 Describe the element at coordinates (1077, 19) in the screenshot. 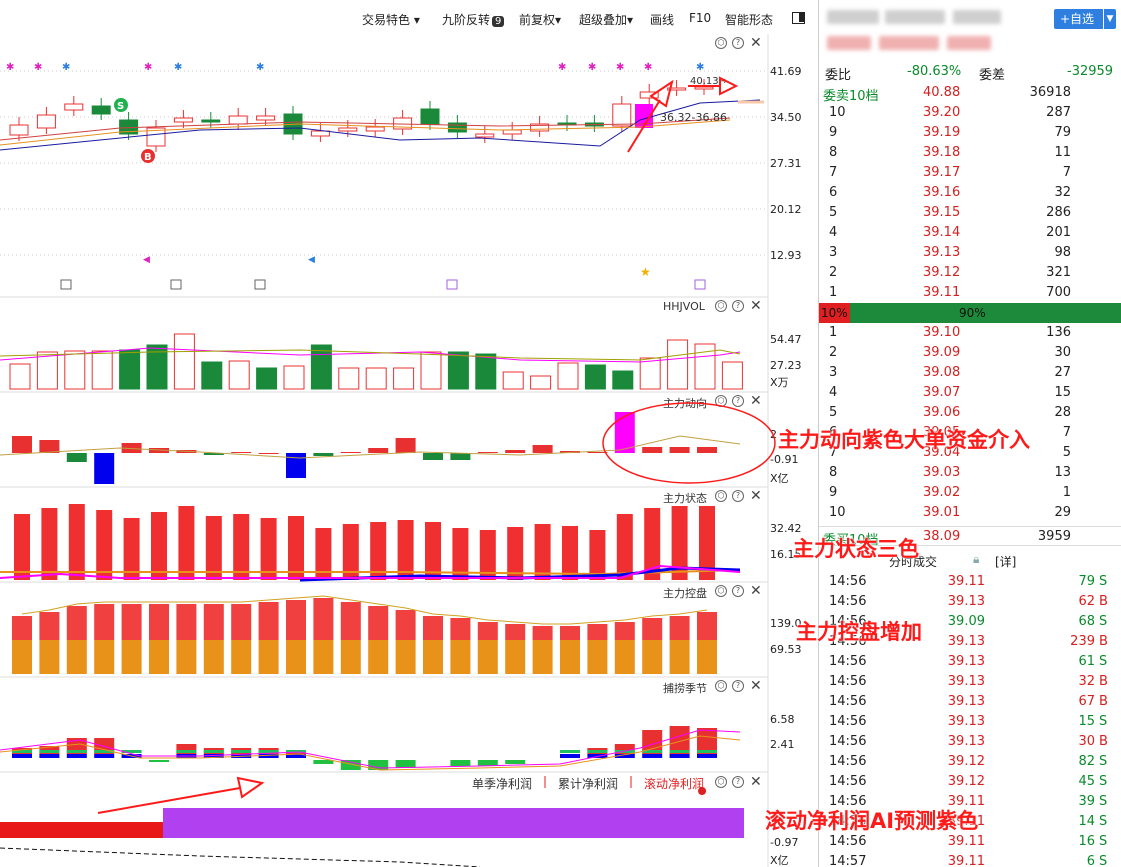

I see `add-watchlist-label: +自选` at that location.